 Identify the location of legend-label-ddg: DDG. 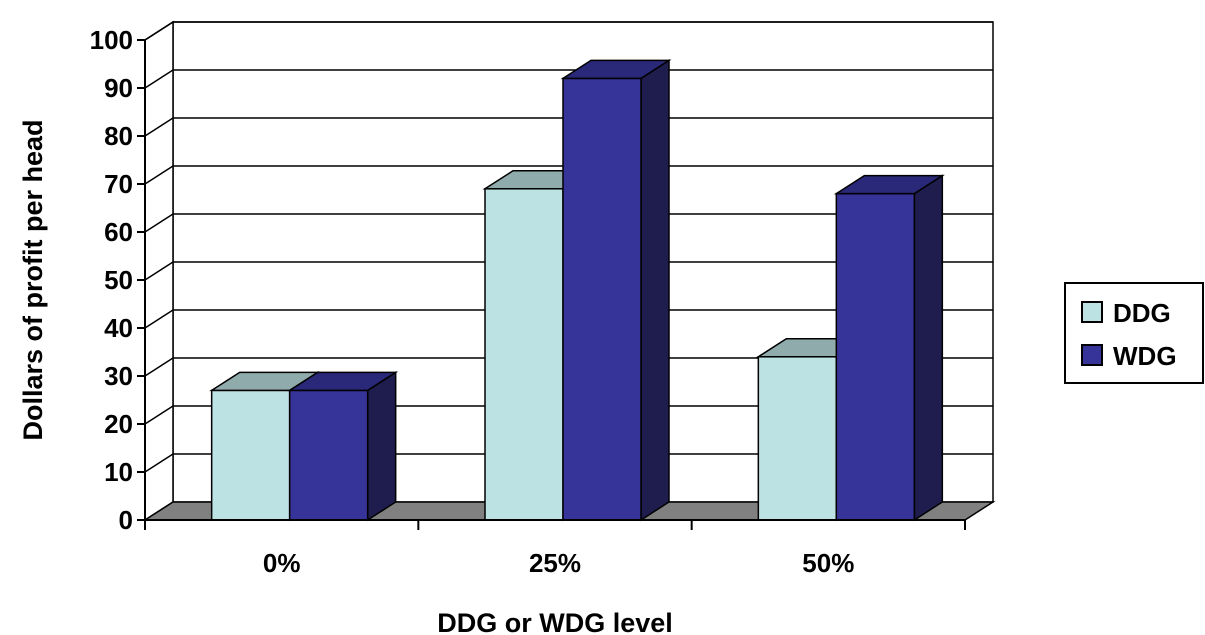
(1142, 313).